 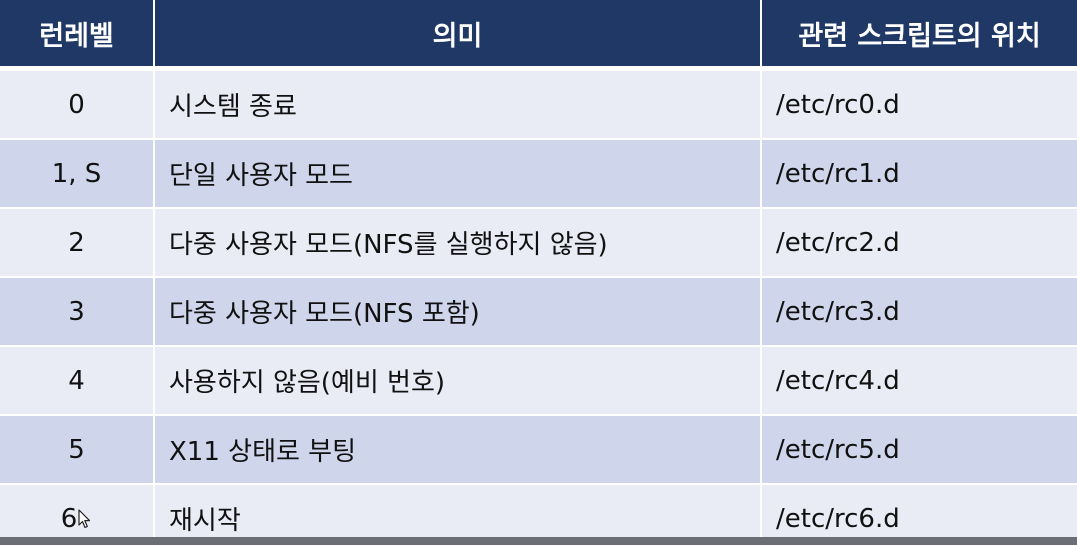 I want to click on meaning-cell: 단일 사용자 모드, so click(x=458, y=174).